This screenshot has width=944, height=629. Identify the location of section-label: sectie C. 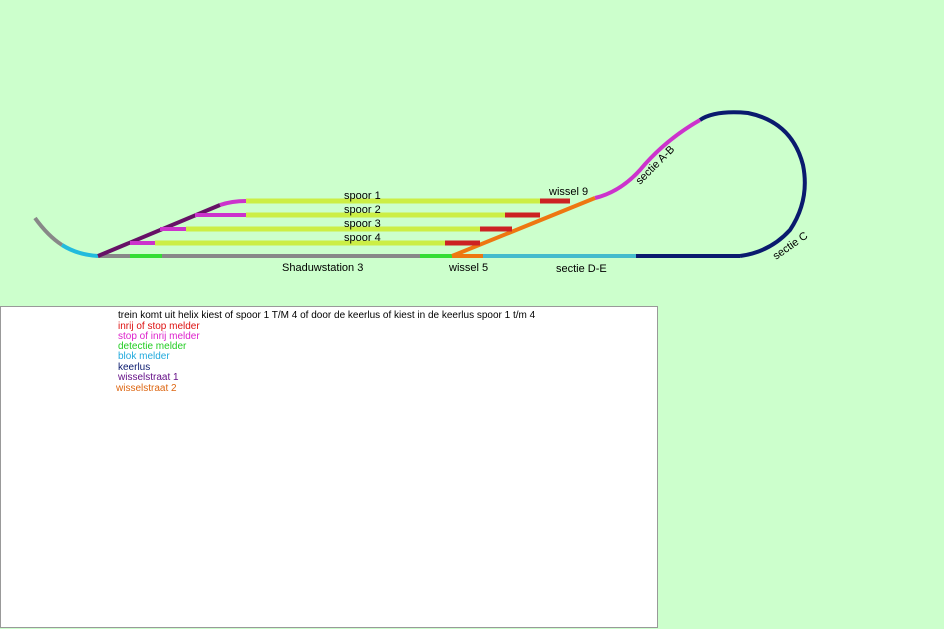
(790, 246).